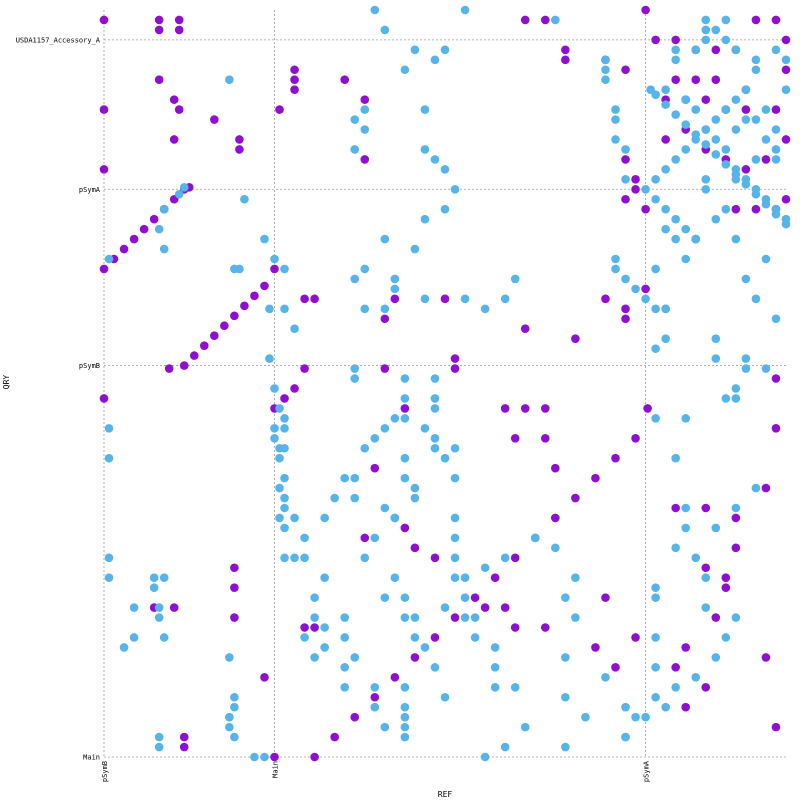 Image resolution: width=800 pixels, height=800 pixels. Describe the element at coordinates (105, 771) in the screenshot. I see `x-tick-label: pSymB` at that location.